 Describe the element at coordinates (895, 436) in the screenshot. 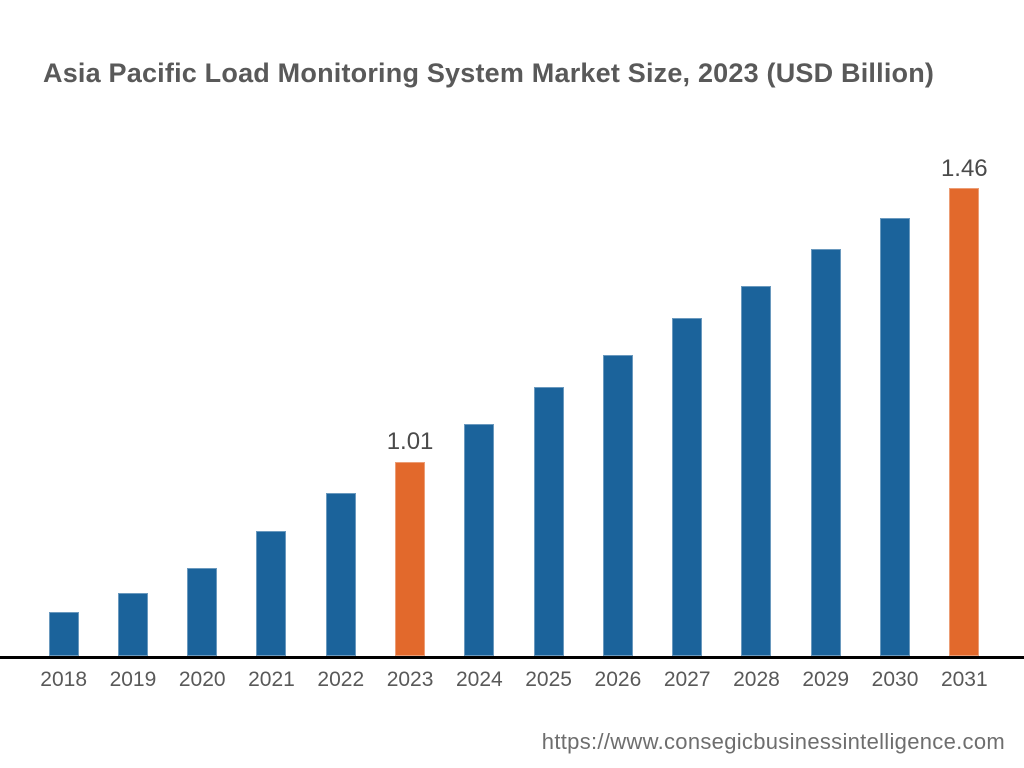

I see `bar-2030` at that location.